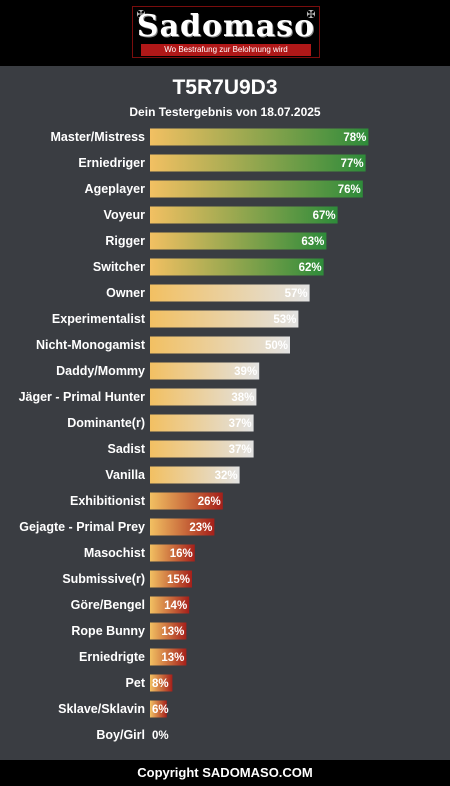  What do you see at coordinates (136, 683) in the screenshot?
I see `category-label: Pet` at bounding box center [136, 683].